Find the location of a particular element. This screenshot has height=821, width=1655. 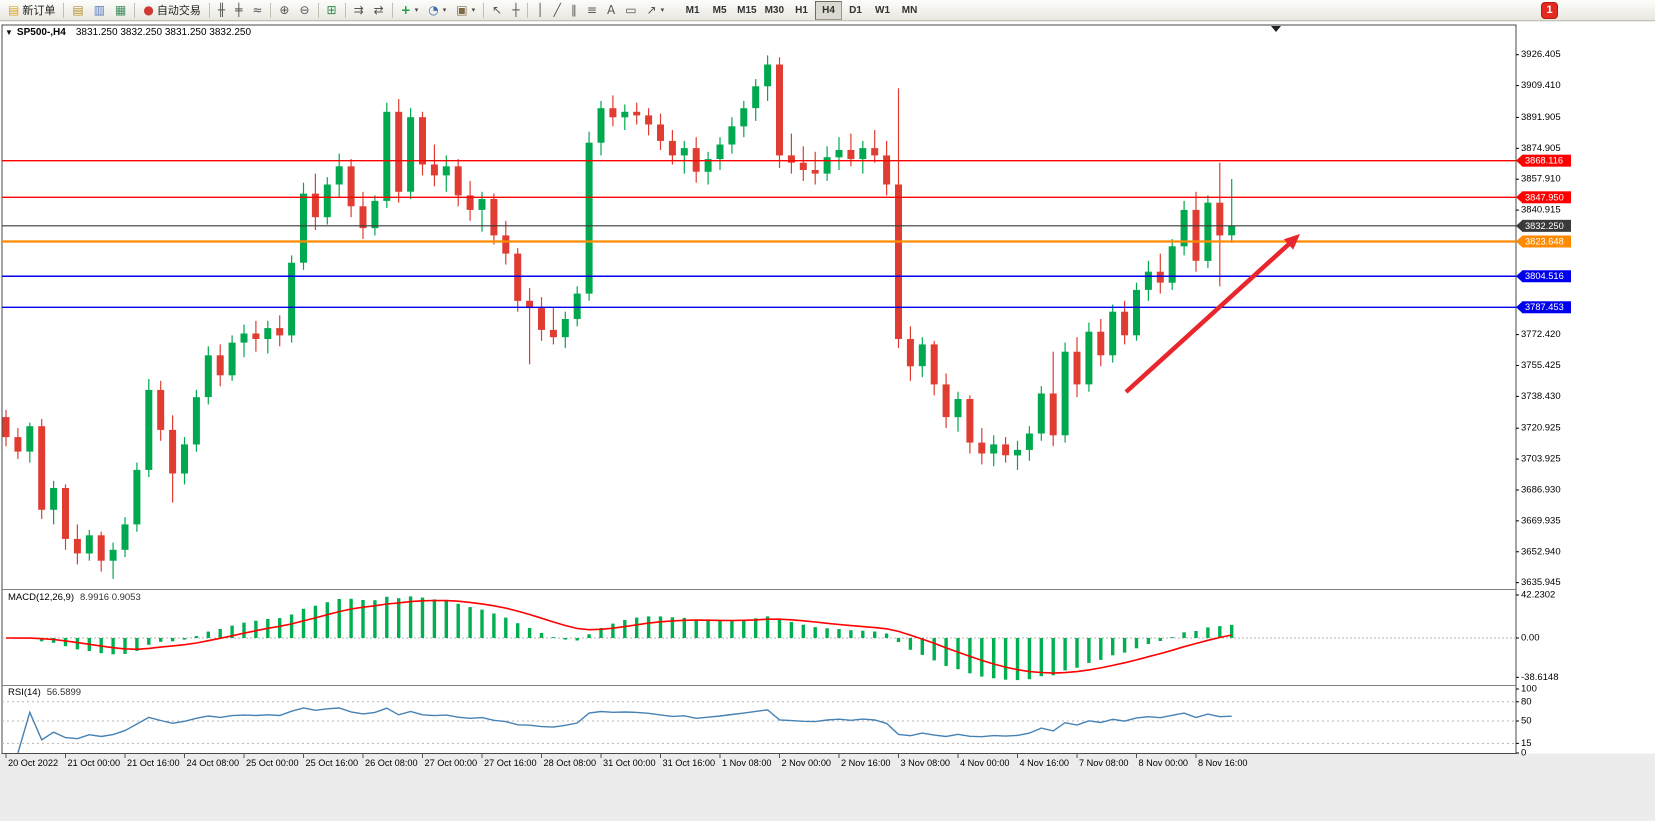

periods-button: ◔ ▾ is located at coordinates (437, 10).